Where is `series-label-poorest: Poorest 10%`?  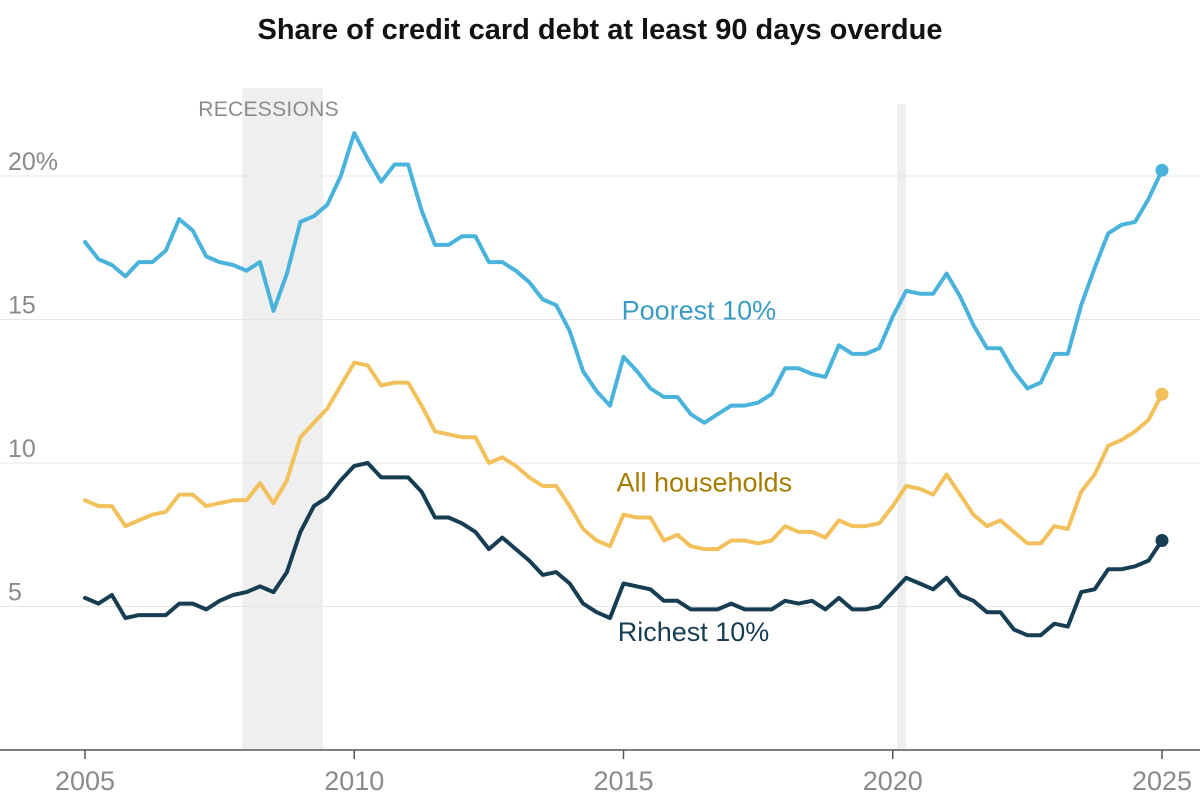
series-label-poorest: Poorest 10% is located at coordinates (699, 311).